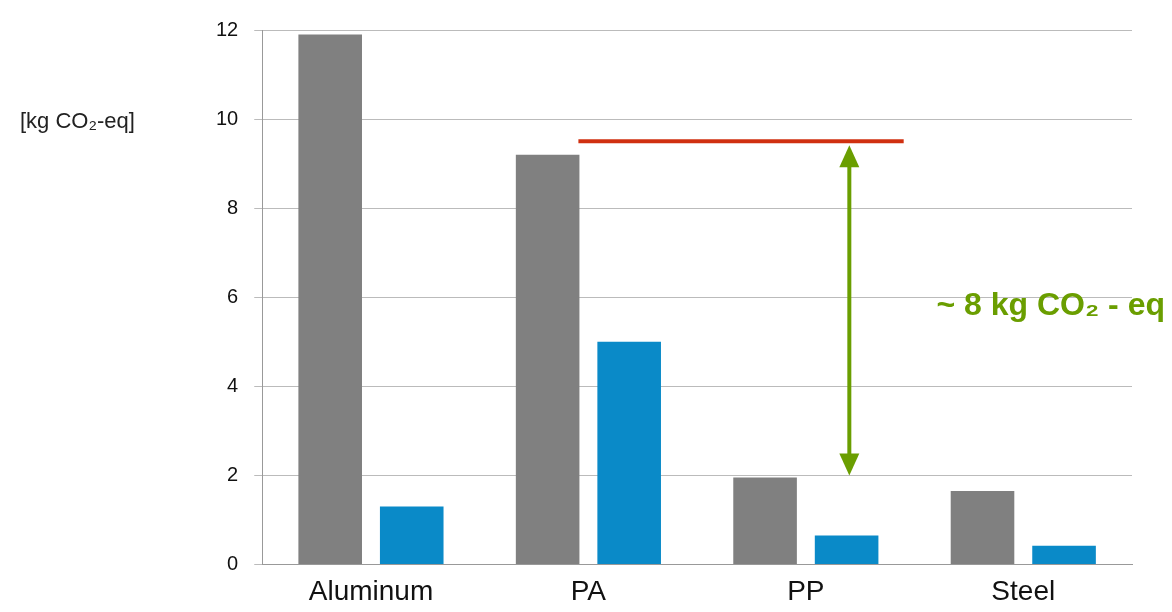 The image size is (1172, 612). I want to click on x-tick-label: PP, so click(806, 590).